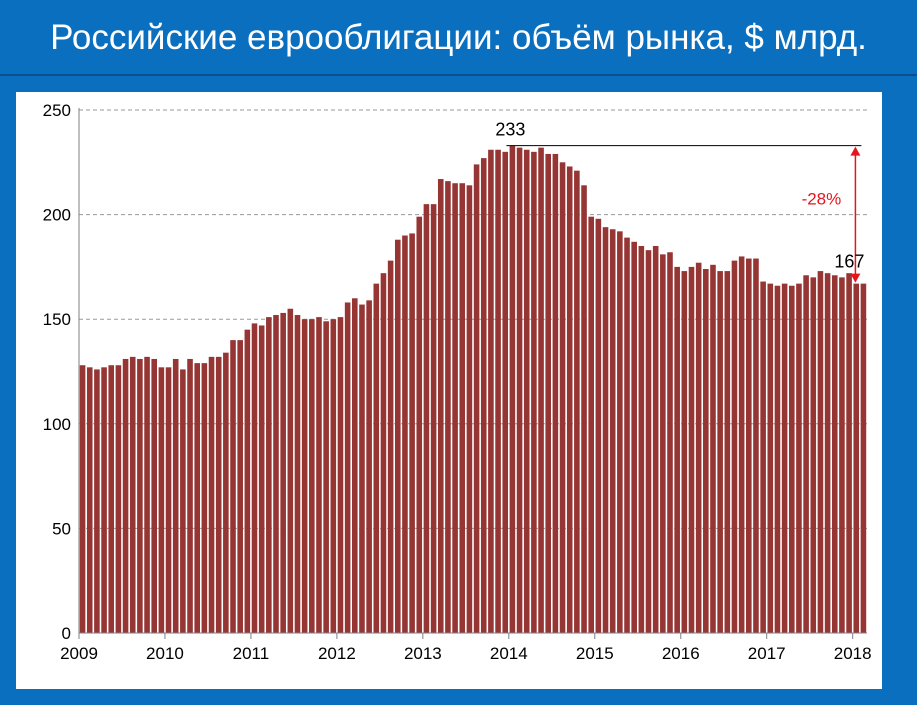  Describe the element at coordinates (767, 653) in the screenshot. I see `x-tick-label: 2017` at that location.